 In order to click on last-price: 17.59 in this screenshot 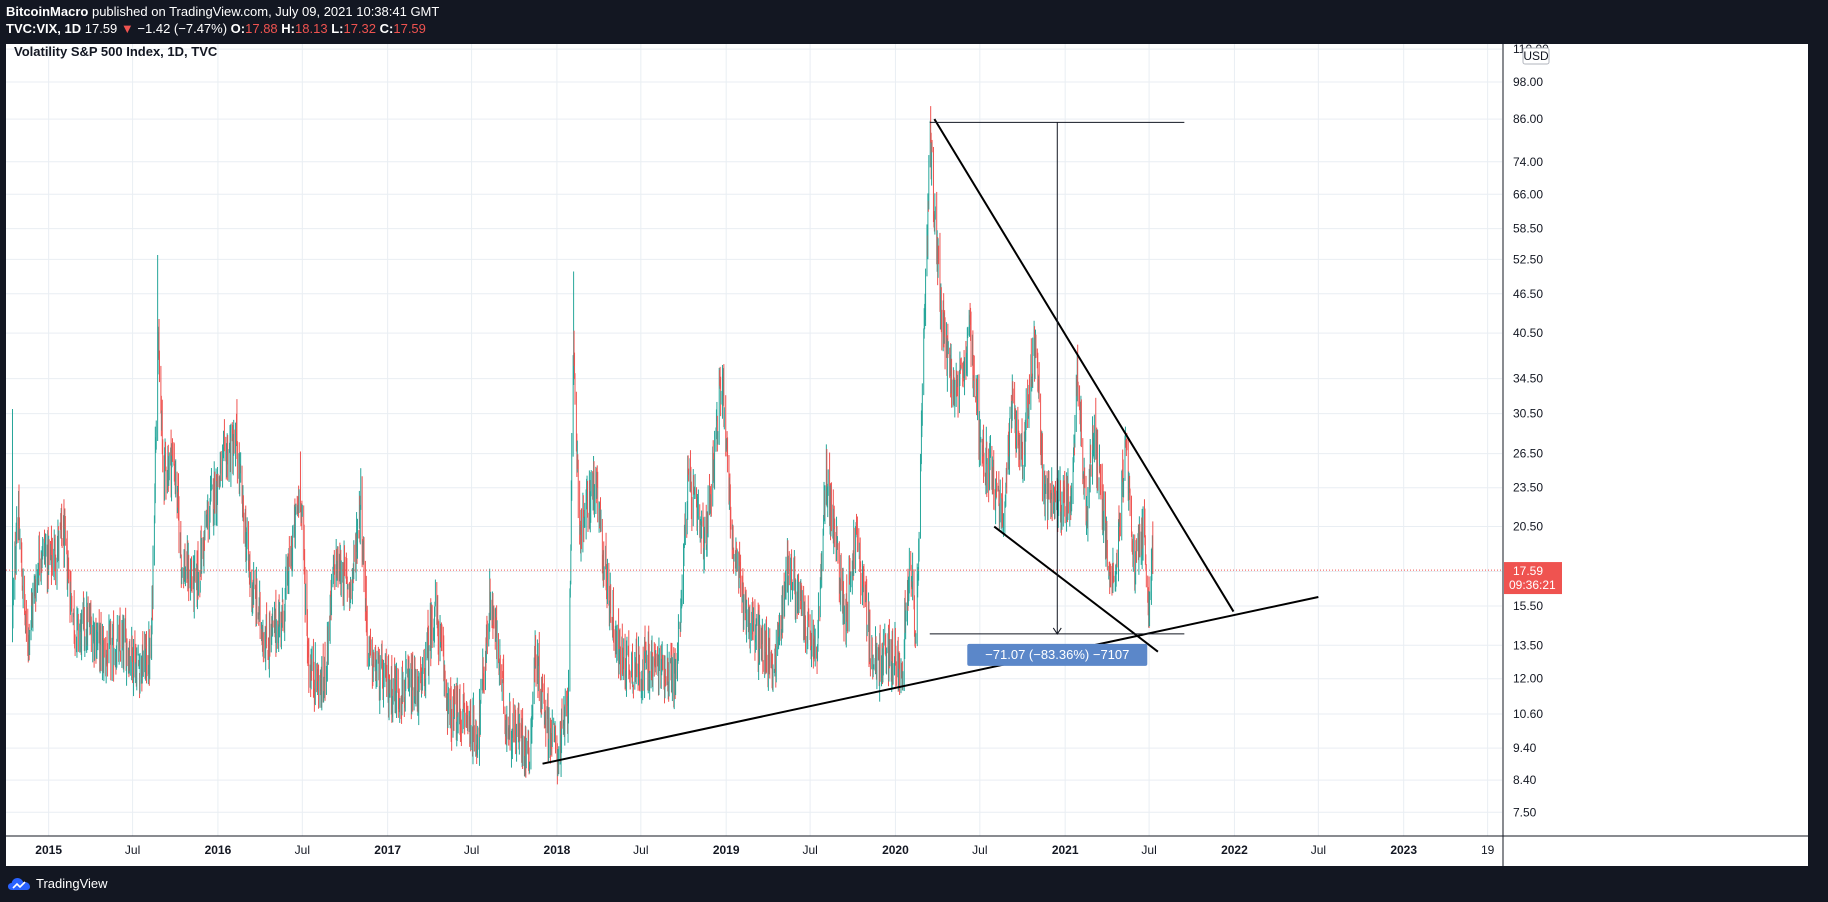, I will do `click(101, 28)`.